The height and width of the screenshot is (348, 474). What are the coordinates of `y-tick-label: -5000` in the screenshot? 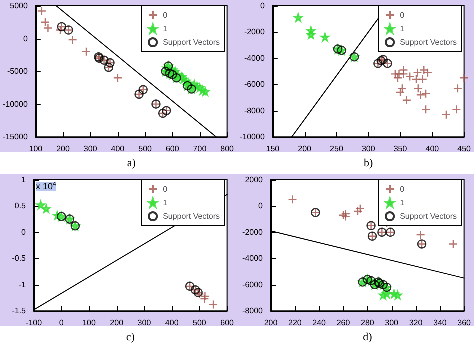 It's located at (17, 71).